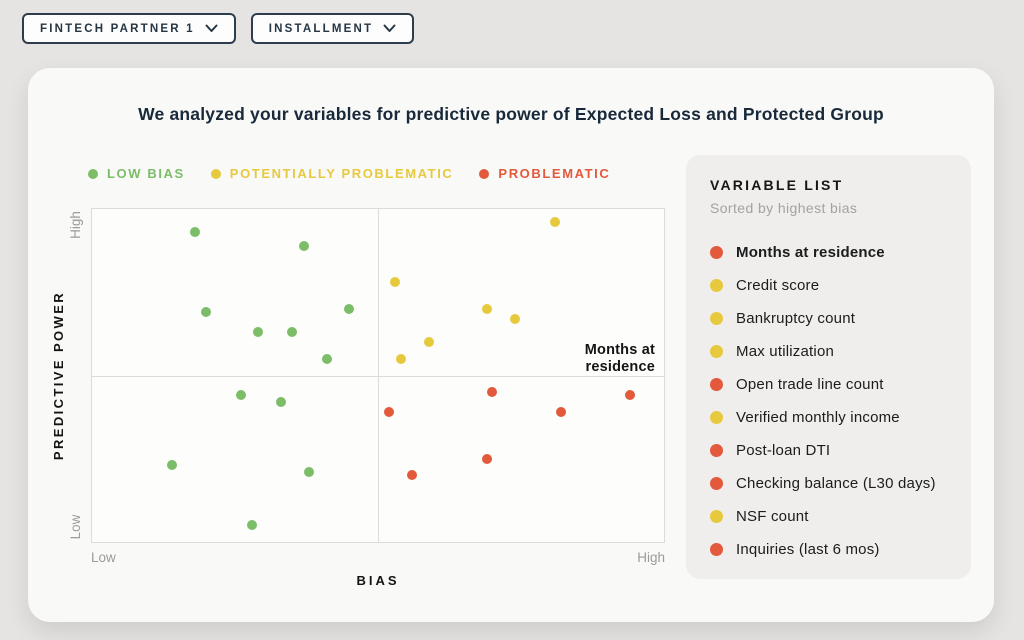 The image size is (1024, 640). I want to click on variable-list-item: Checking balance (L30 days), so click(828, 483).